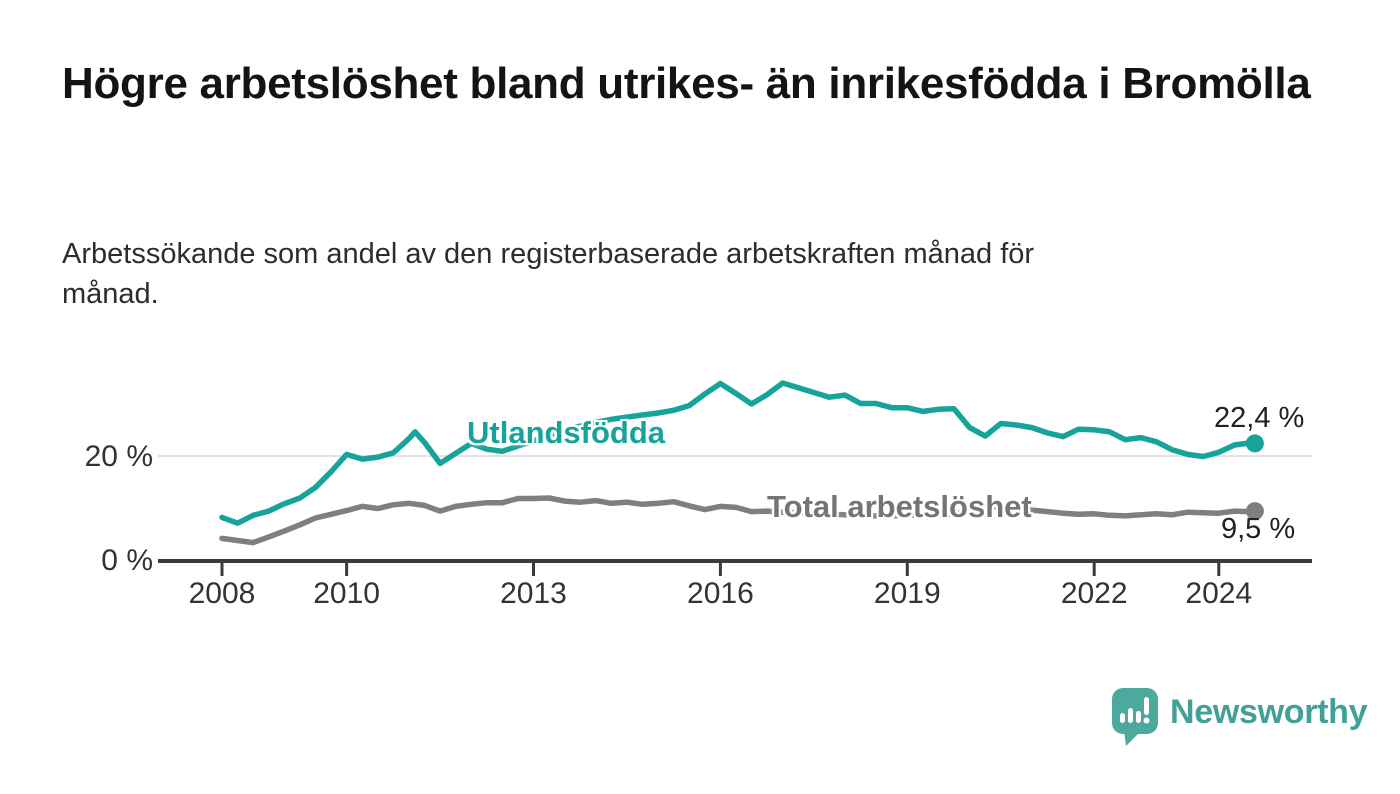 This screenshot has height=794, width=1400. Describe the element at coordinates (720, 593) in the screenshot. I see `x-axis-tick-label-2016: 2016` at that location.